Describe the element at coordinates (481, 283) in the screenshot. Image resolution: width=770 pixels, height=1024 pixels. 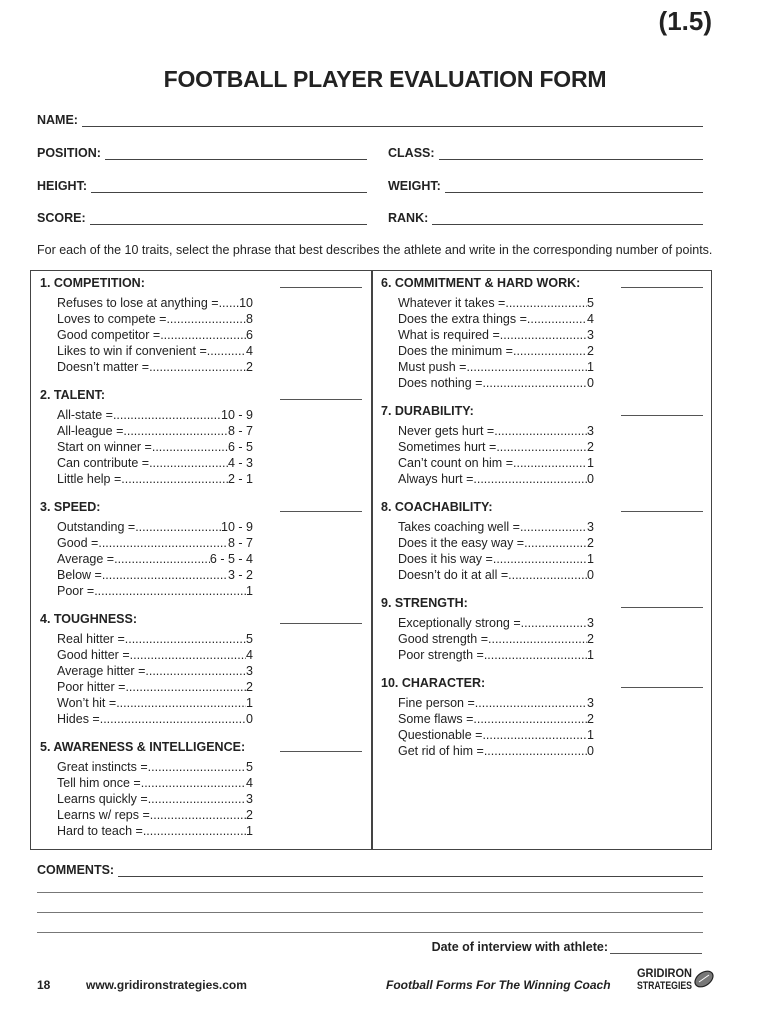
I see `trait-heading-text: 6. COMMITMENT & HARD WORK:` at that location.